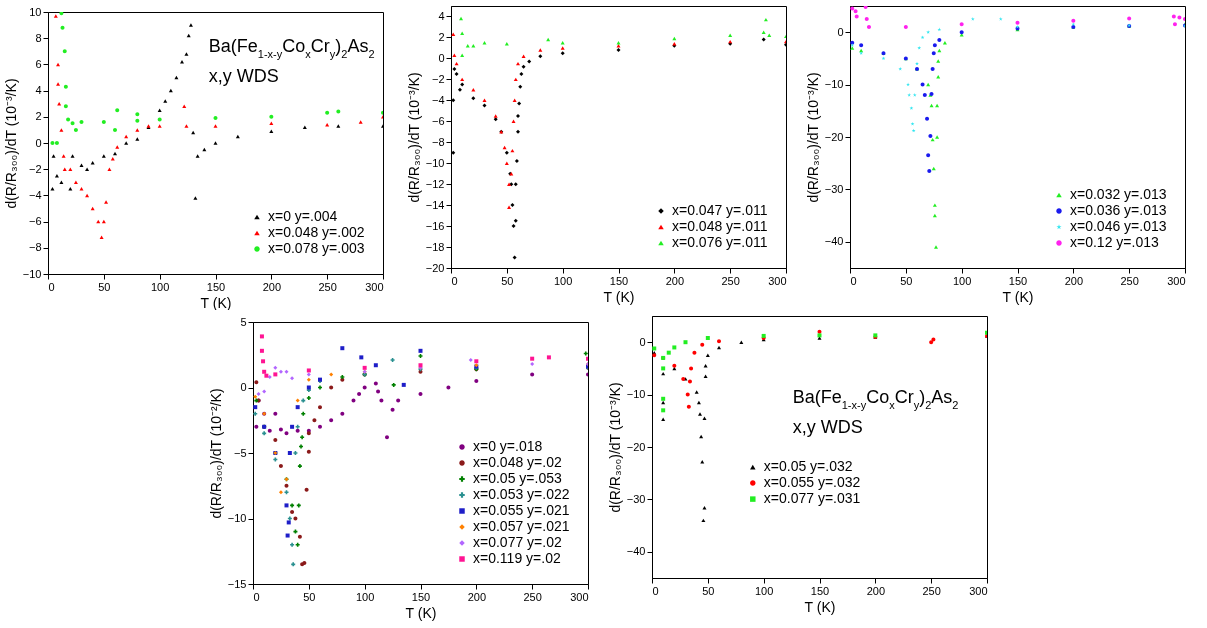 The image size is (1207, 628). I want to click on y-tick-label: −30, so click(636, 498).